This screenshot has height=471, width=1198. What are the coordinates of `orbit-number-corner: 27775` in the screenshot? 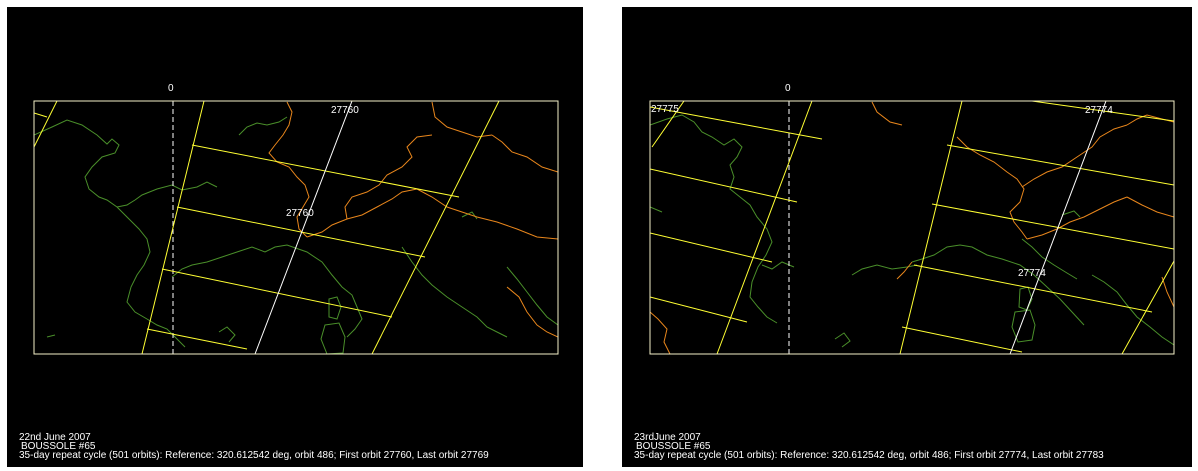 It's located at (665, 109).